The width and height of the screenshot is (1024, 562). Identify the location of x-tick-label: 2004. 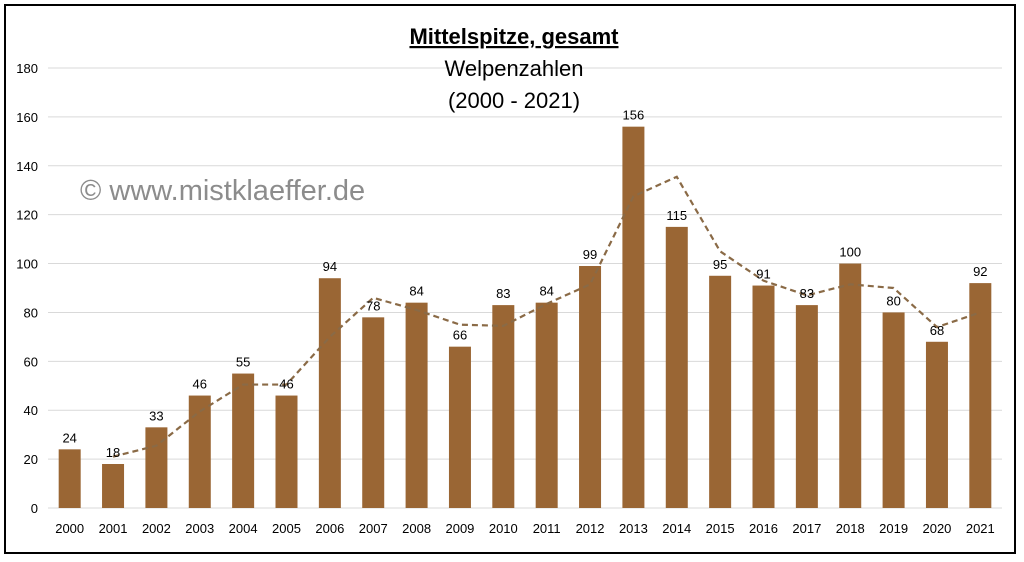
(243, 528).